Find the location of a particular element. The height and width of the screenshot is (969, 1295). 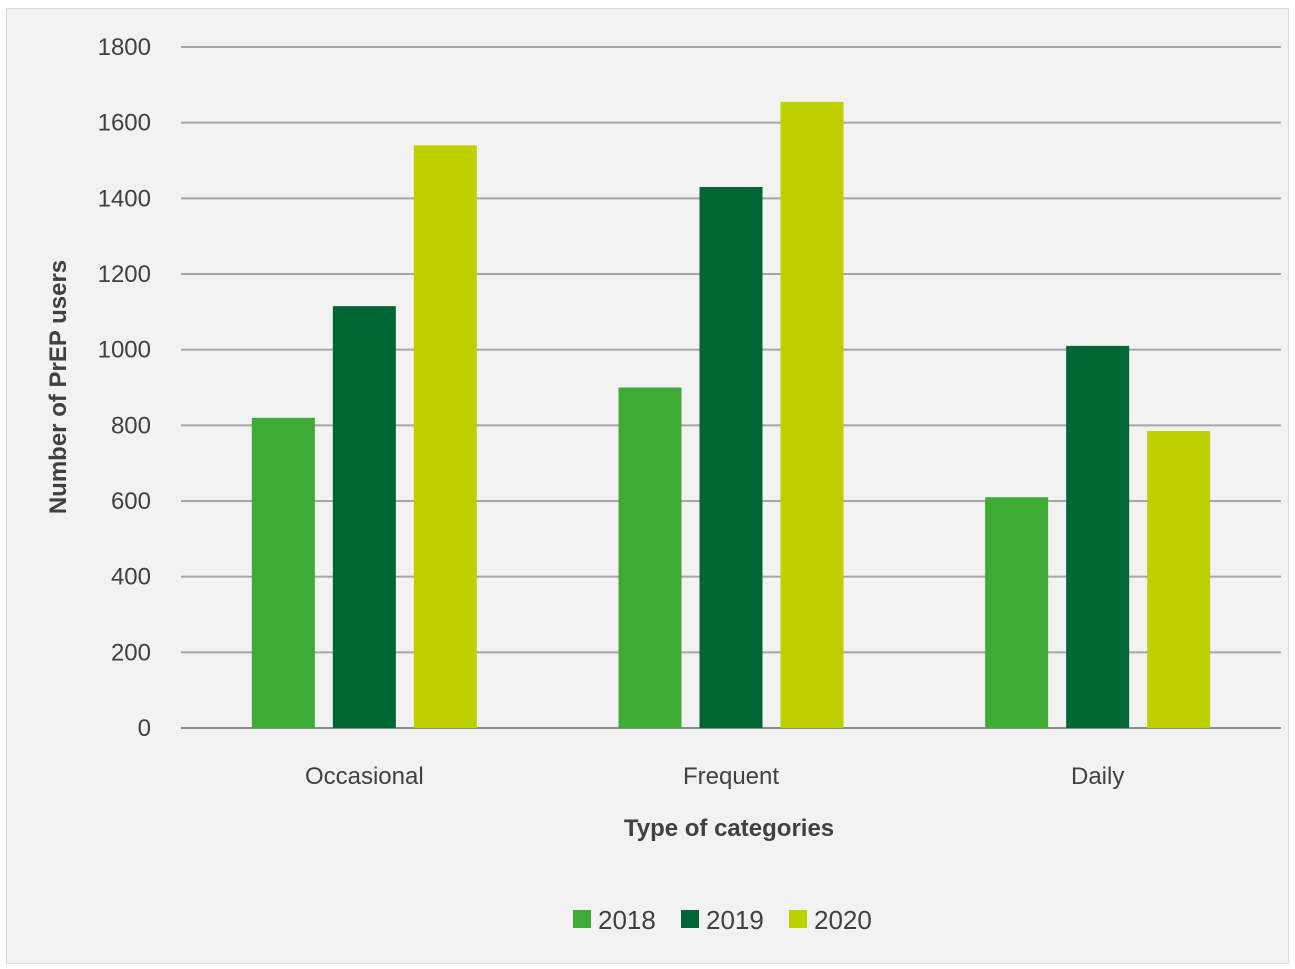

y-tick-label: 800 is located at coordinates (131, 425).